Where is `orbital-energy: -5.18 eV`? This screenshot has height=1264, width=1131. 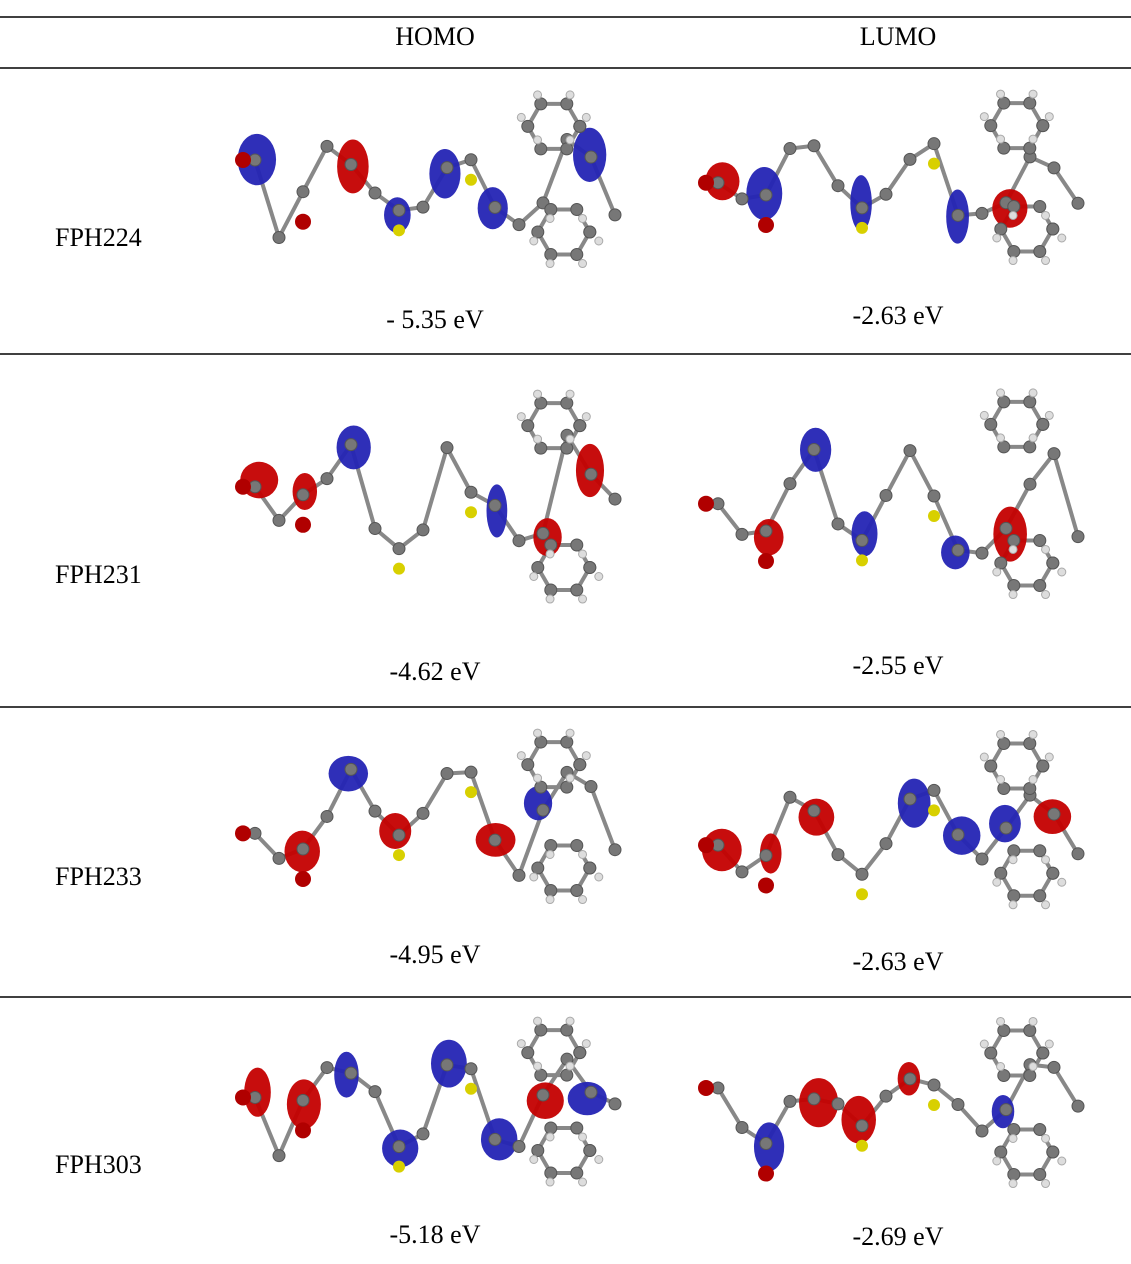
orbital-energy: -5.18 eV is located at coordinates (435, 1234).